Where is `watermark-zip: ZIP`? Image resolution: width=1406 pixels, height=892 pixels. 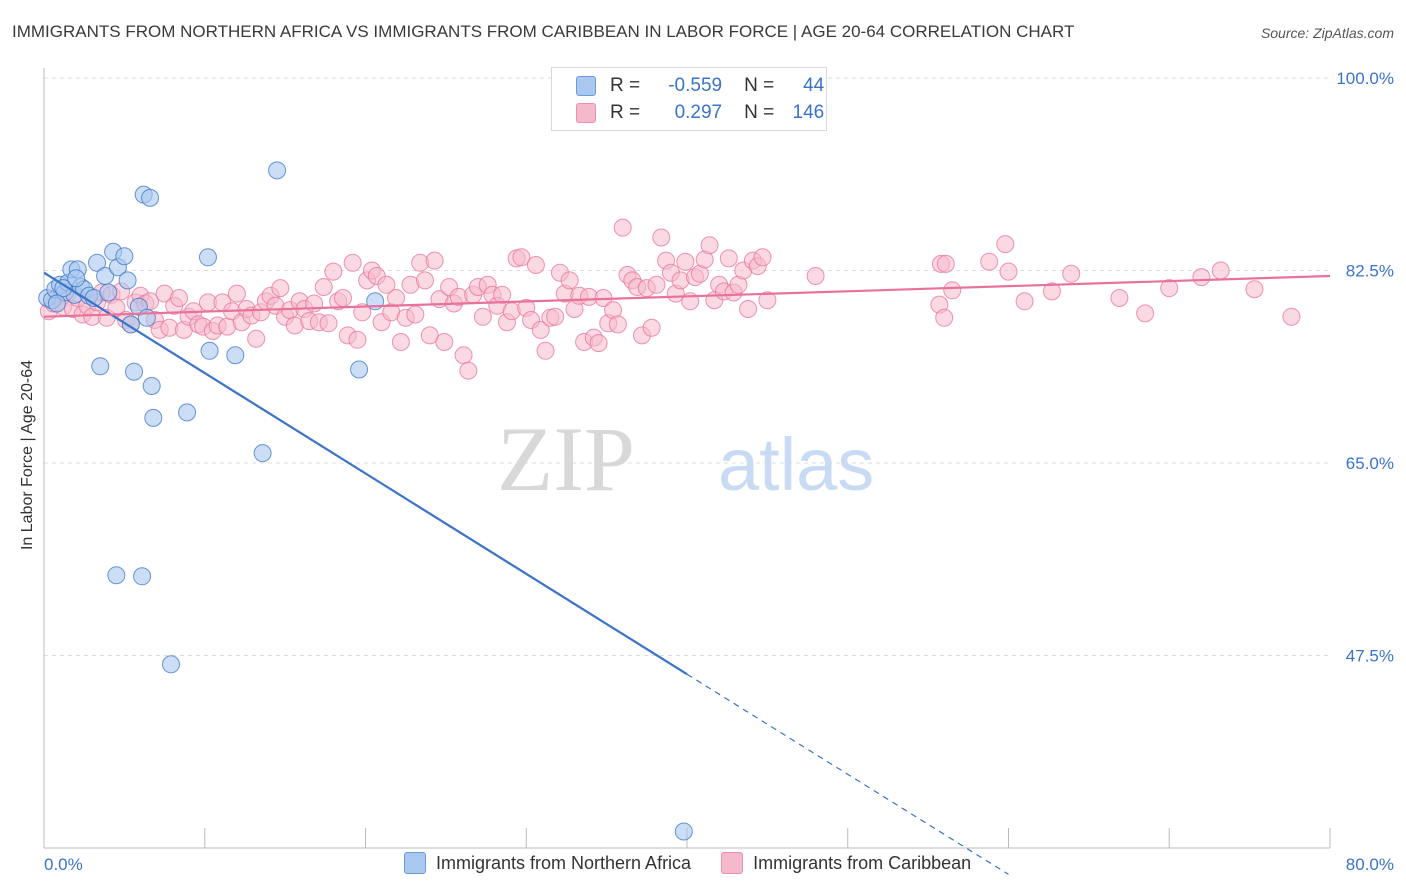
watermark-zip: ZIP is located at coordinates (566, 459).